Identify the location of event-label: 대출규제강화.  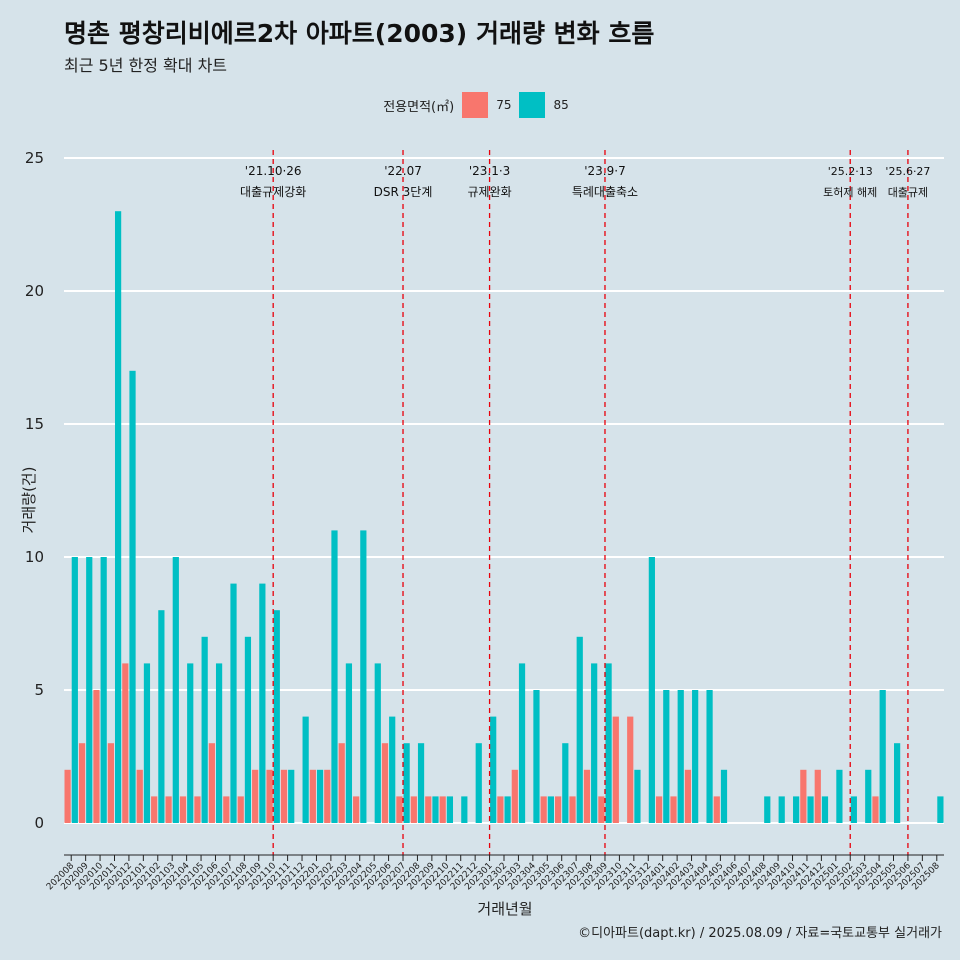
(273, 192).